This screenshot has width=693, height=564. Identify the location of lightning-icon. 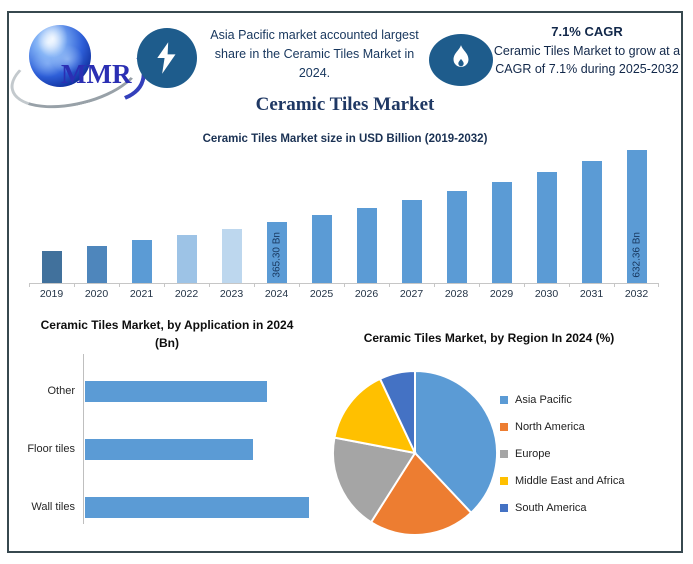
(167, 58).